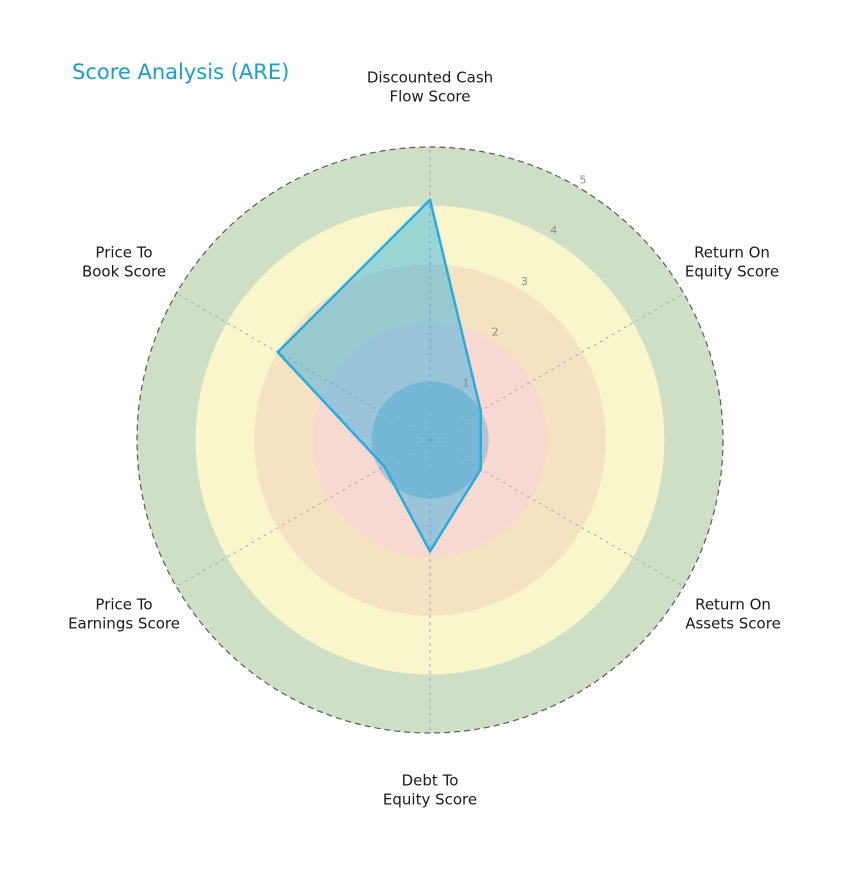 This screenshot has height=872, width=850. What do you see at coordinates (379, 375) in the screenshot?
I see `radar-series-are` at bounding box center [379, 375].